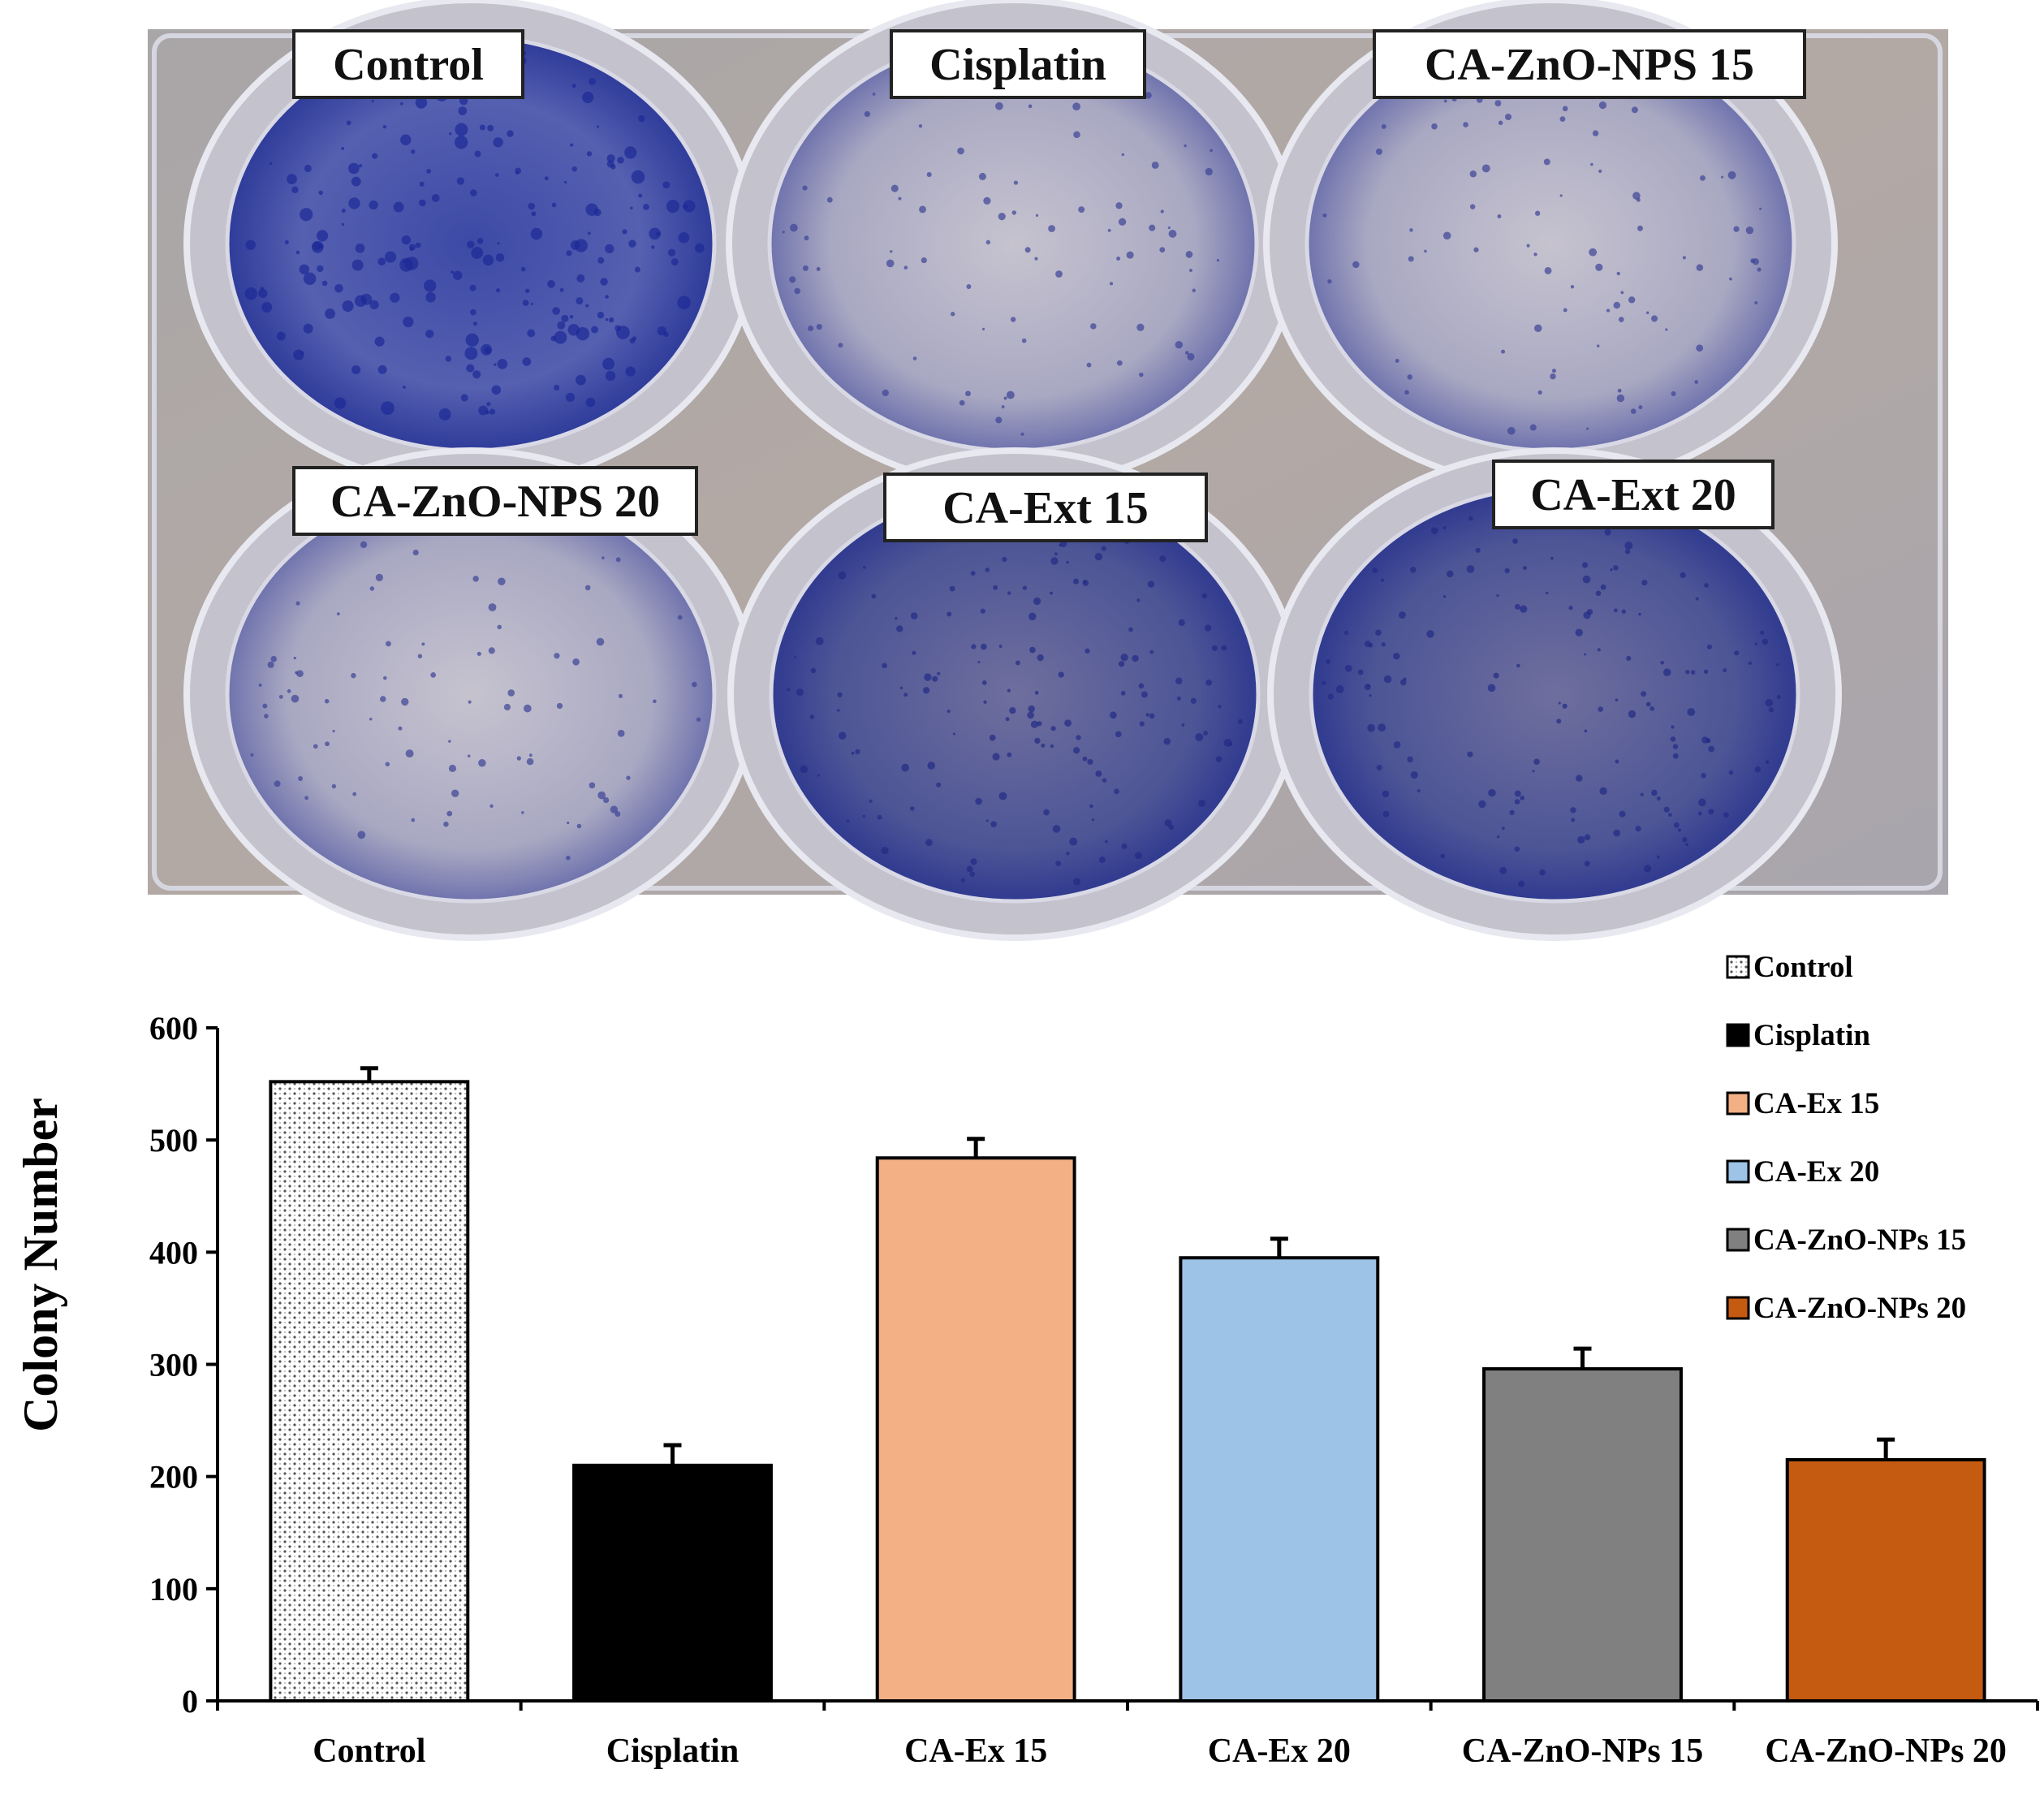 This screenshot has width=2044, height=1804. Describe the element at coordinates (173, 1028) in the screenshot. I see `y-tick-label: 600` at that location.